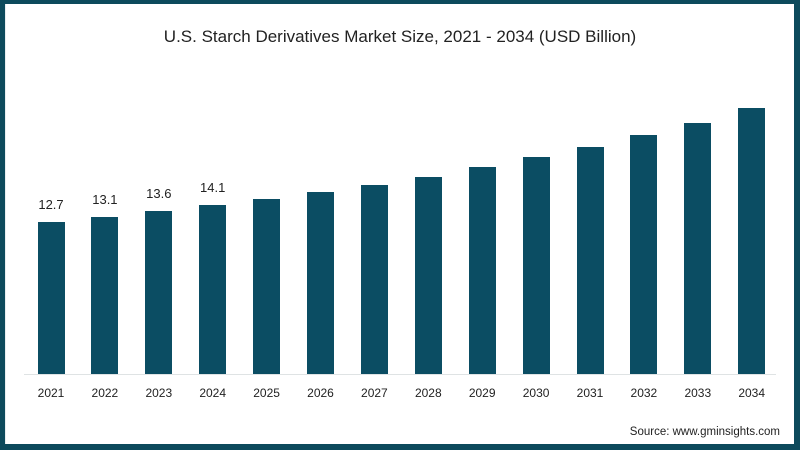 The image size is (800, 450). I want to click on x-tick-label: 2027, so click(374, 393).